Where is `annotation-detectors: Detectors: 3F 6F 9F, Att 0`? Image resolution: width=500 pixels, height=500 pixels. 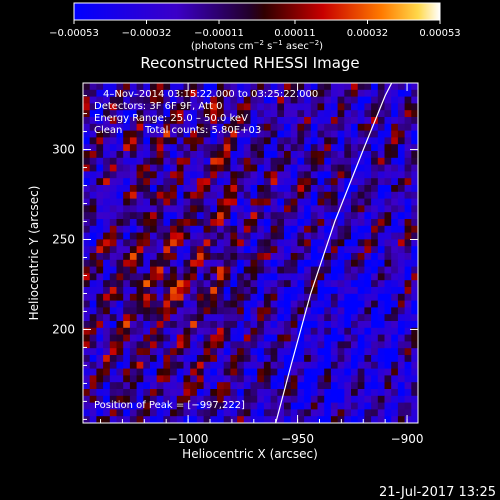 annotation-detectors: Detectors: 3F 6F 9F, Att 0 is located at coordinates (158, 106).